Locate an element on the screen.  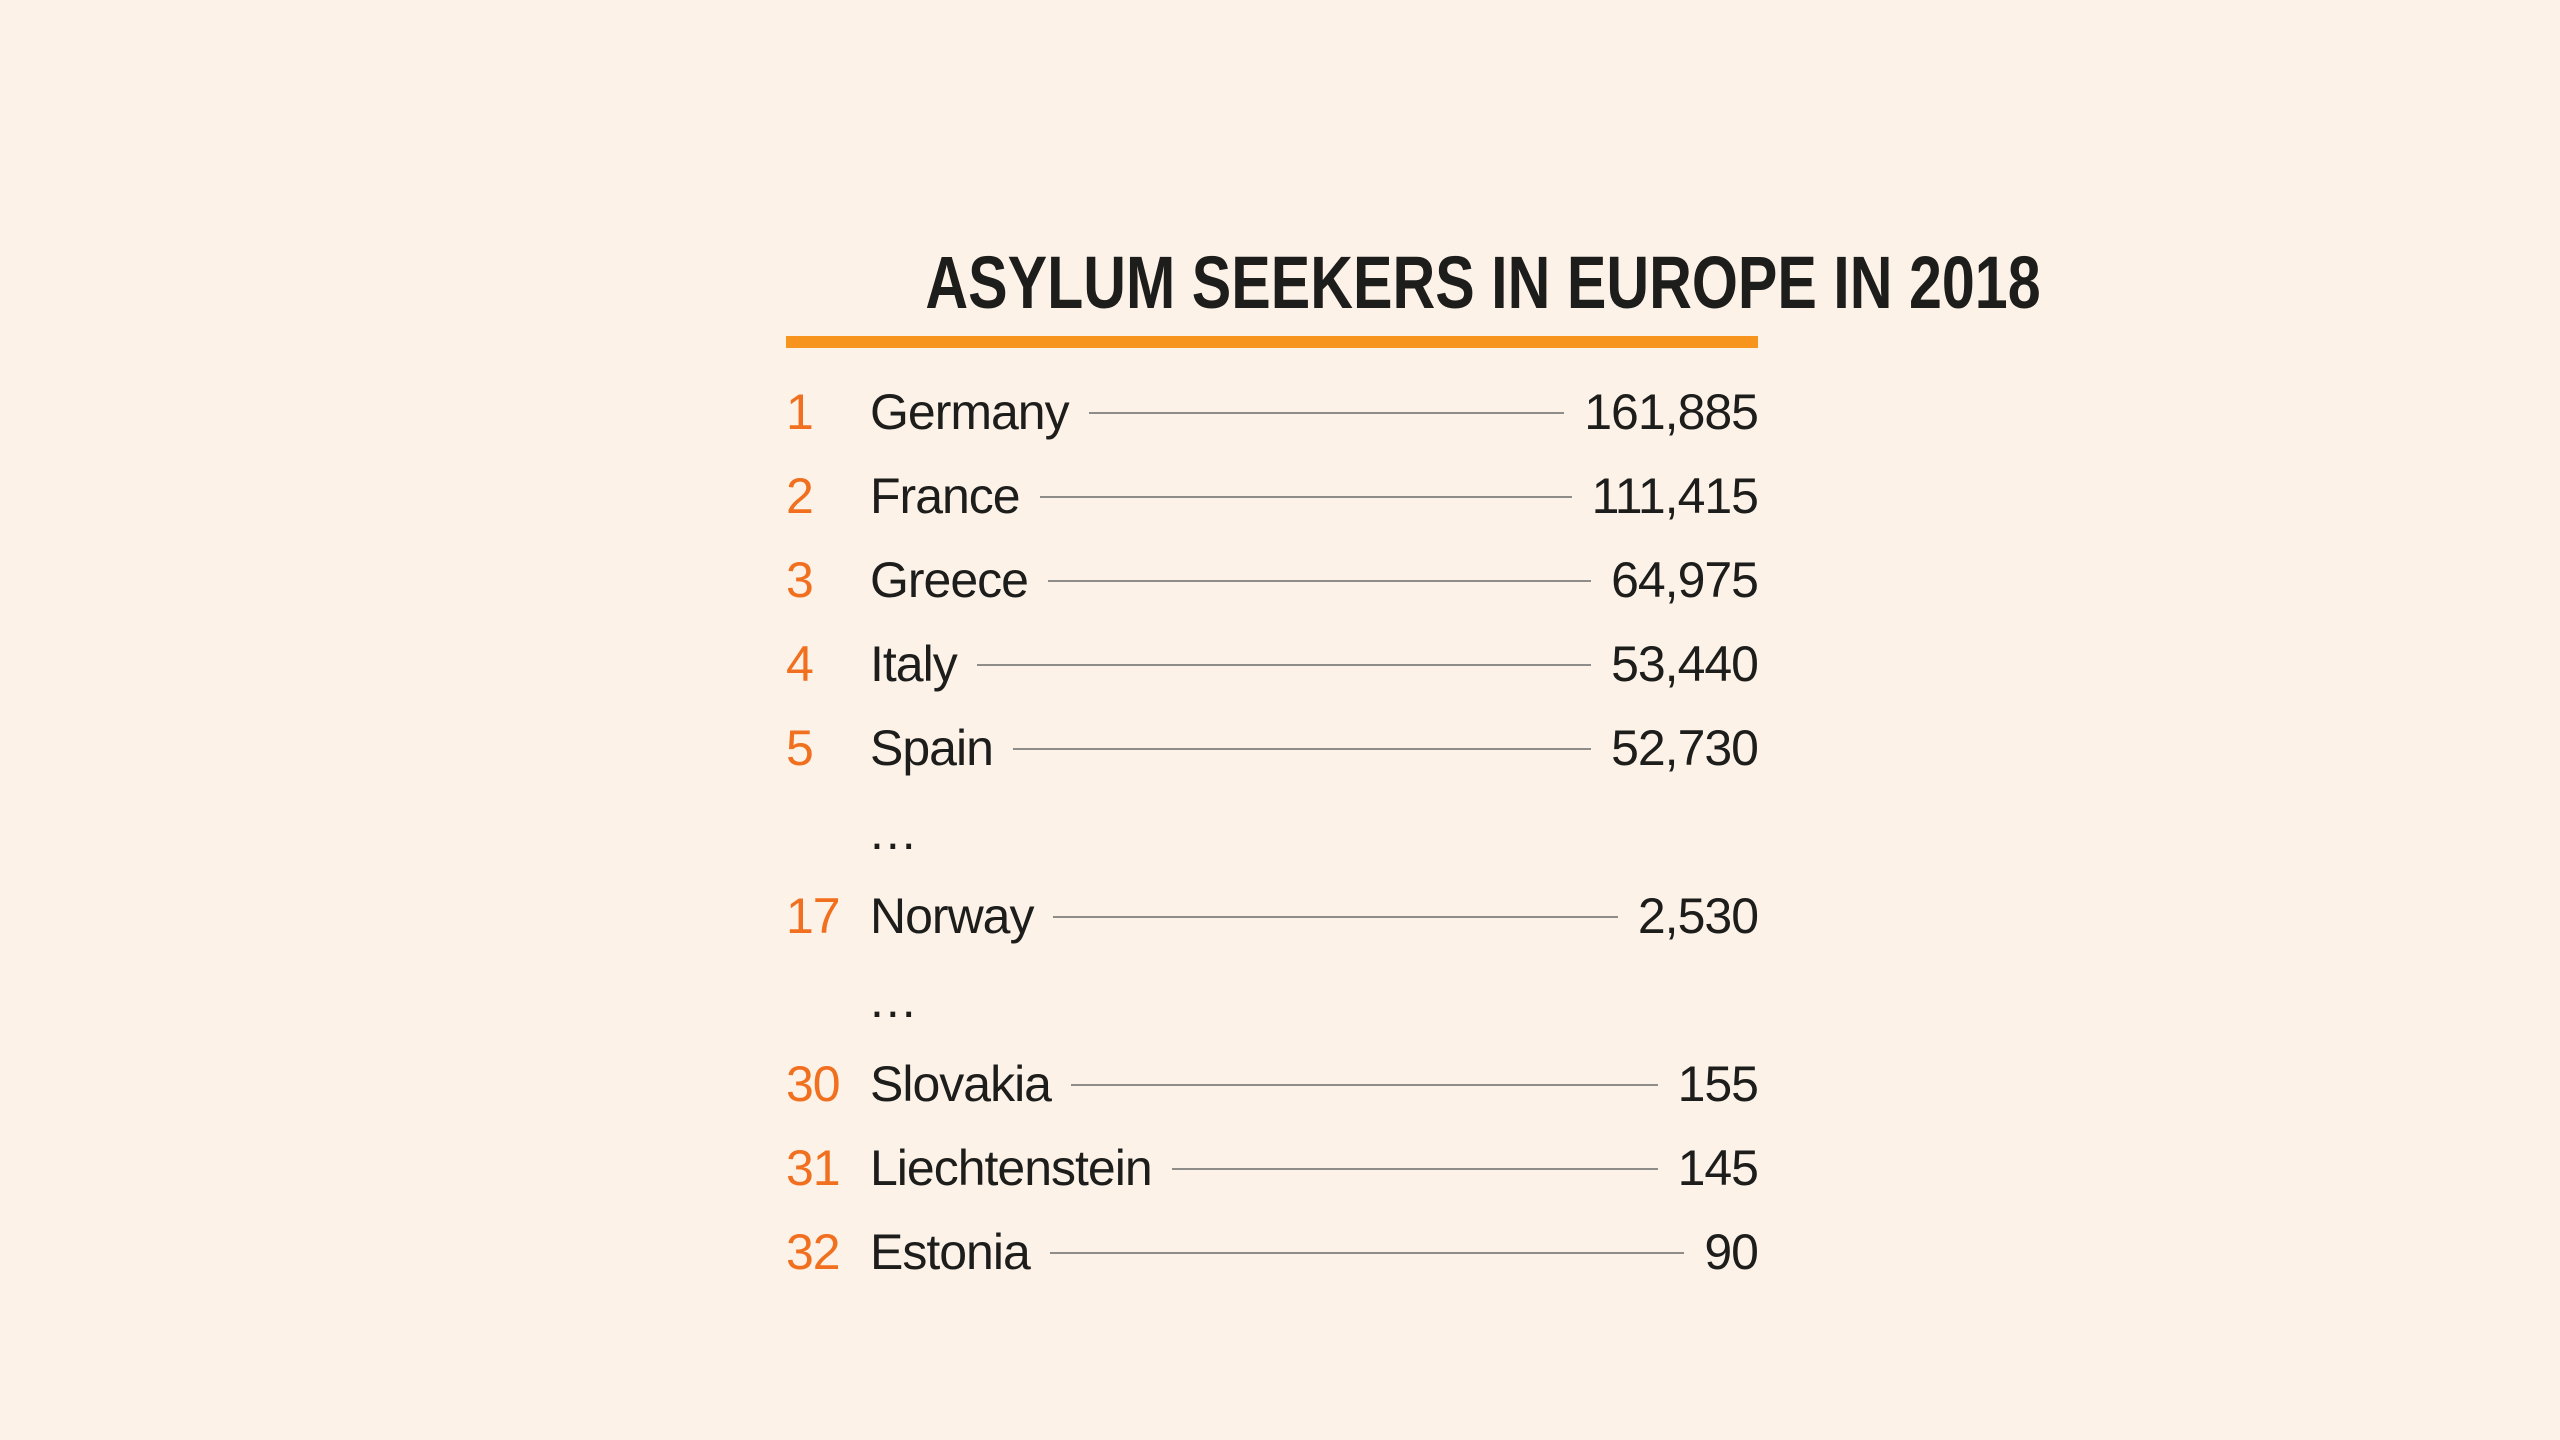
country-label: Germany is located at coordinates (970, 412).